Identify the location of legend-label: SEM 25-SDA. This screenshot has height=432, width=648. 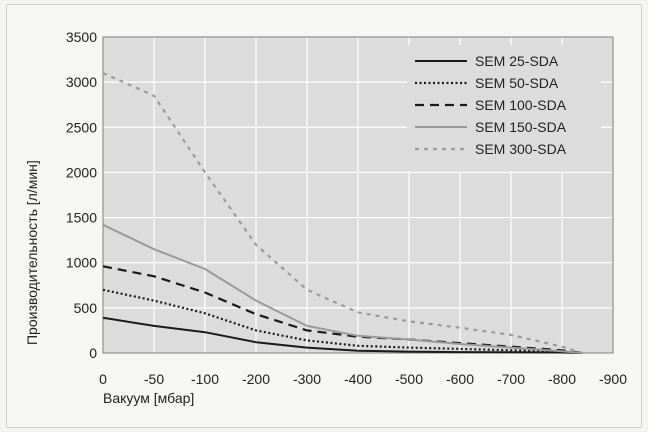
(517, 61).